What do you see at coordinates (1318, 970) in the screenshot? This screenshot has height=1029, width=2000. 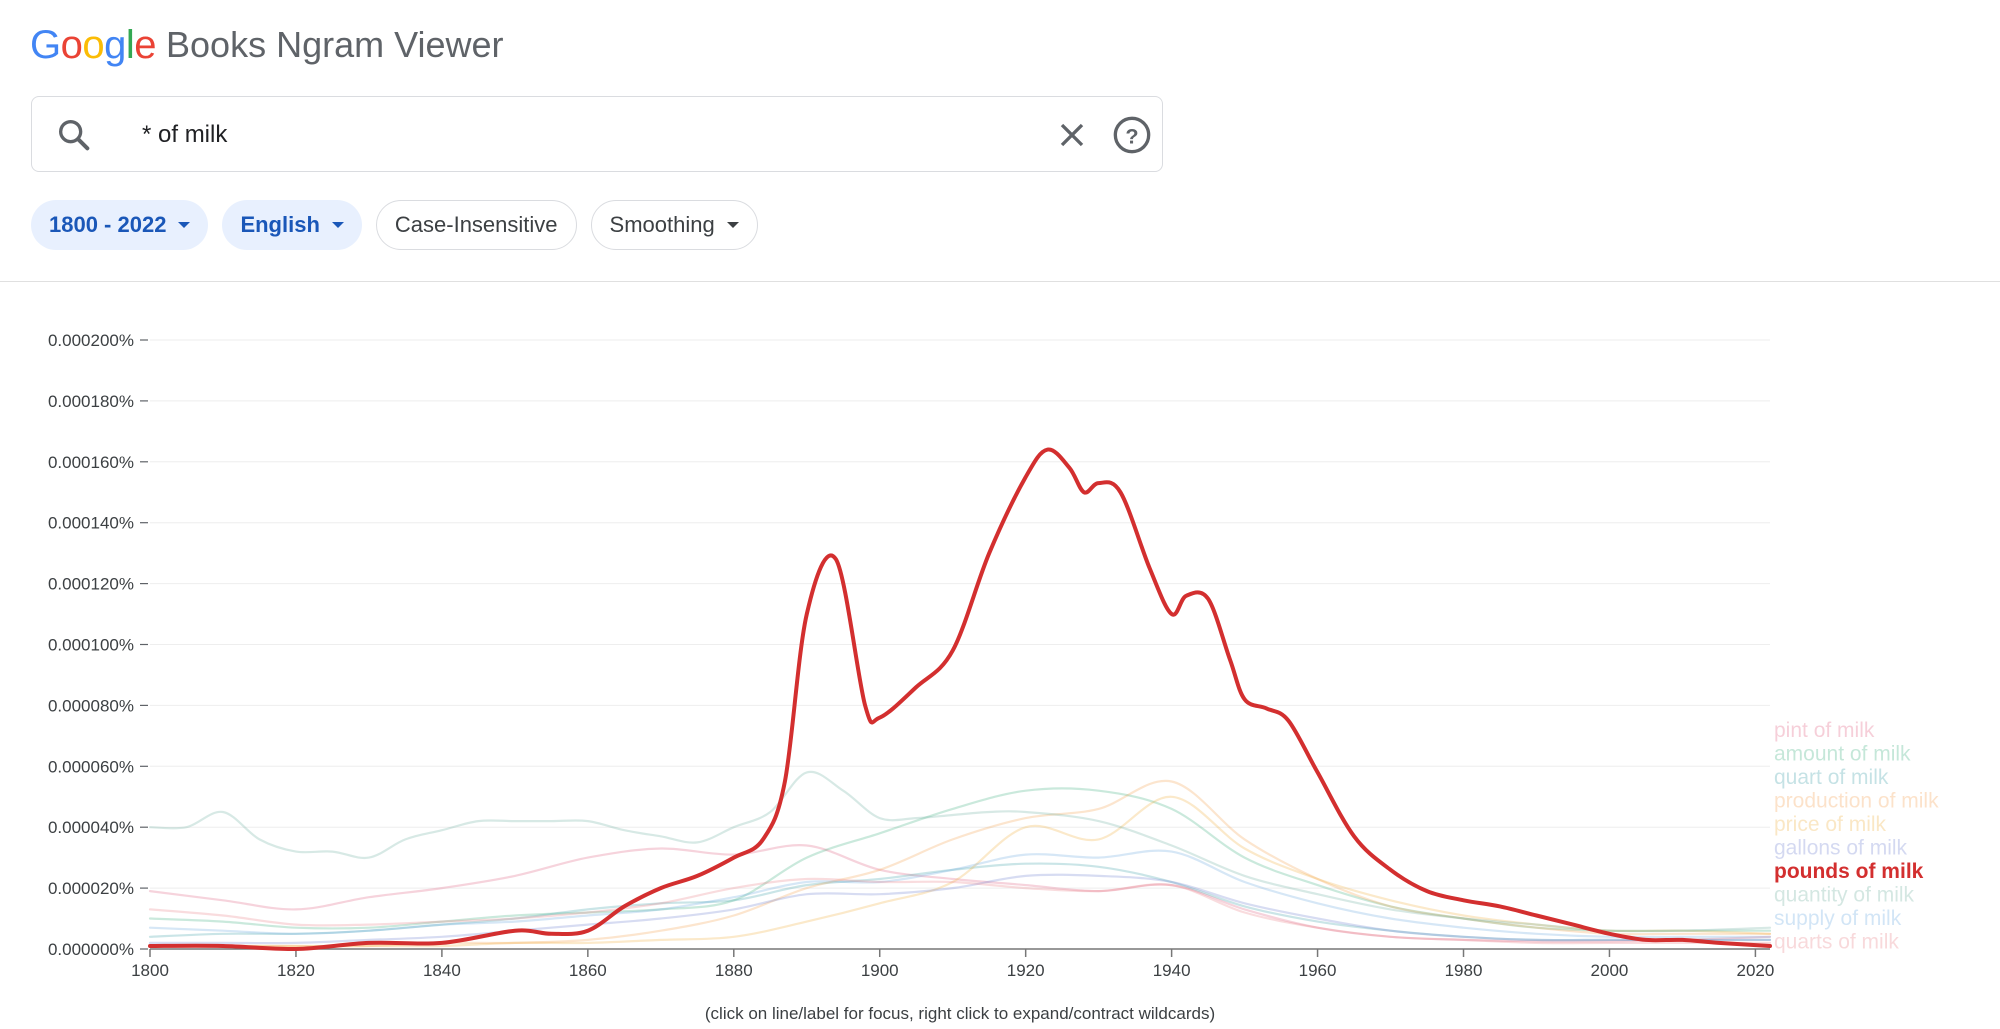 I see `x-tick-label: 1960` at bounding box center [1318, 970].